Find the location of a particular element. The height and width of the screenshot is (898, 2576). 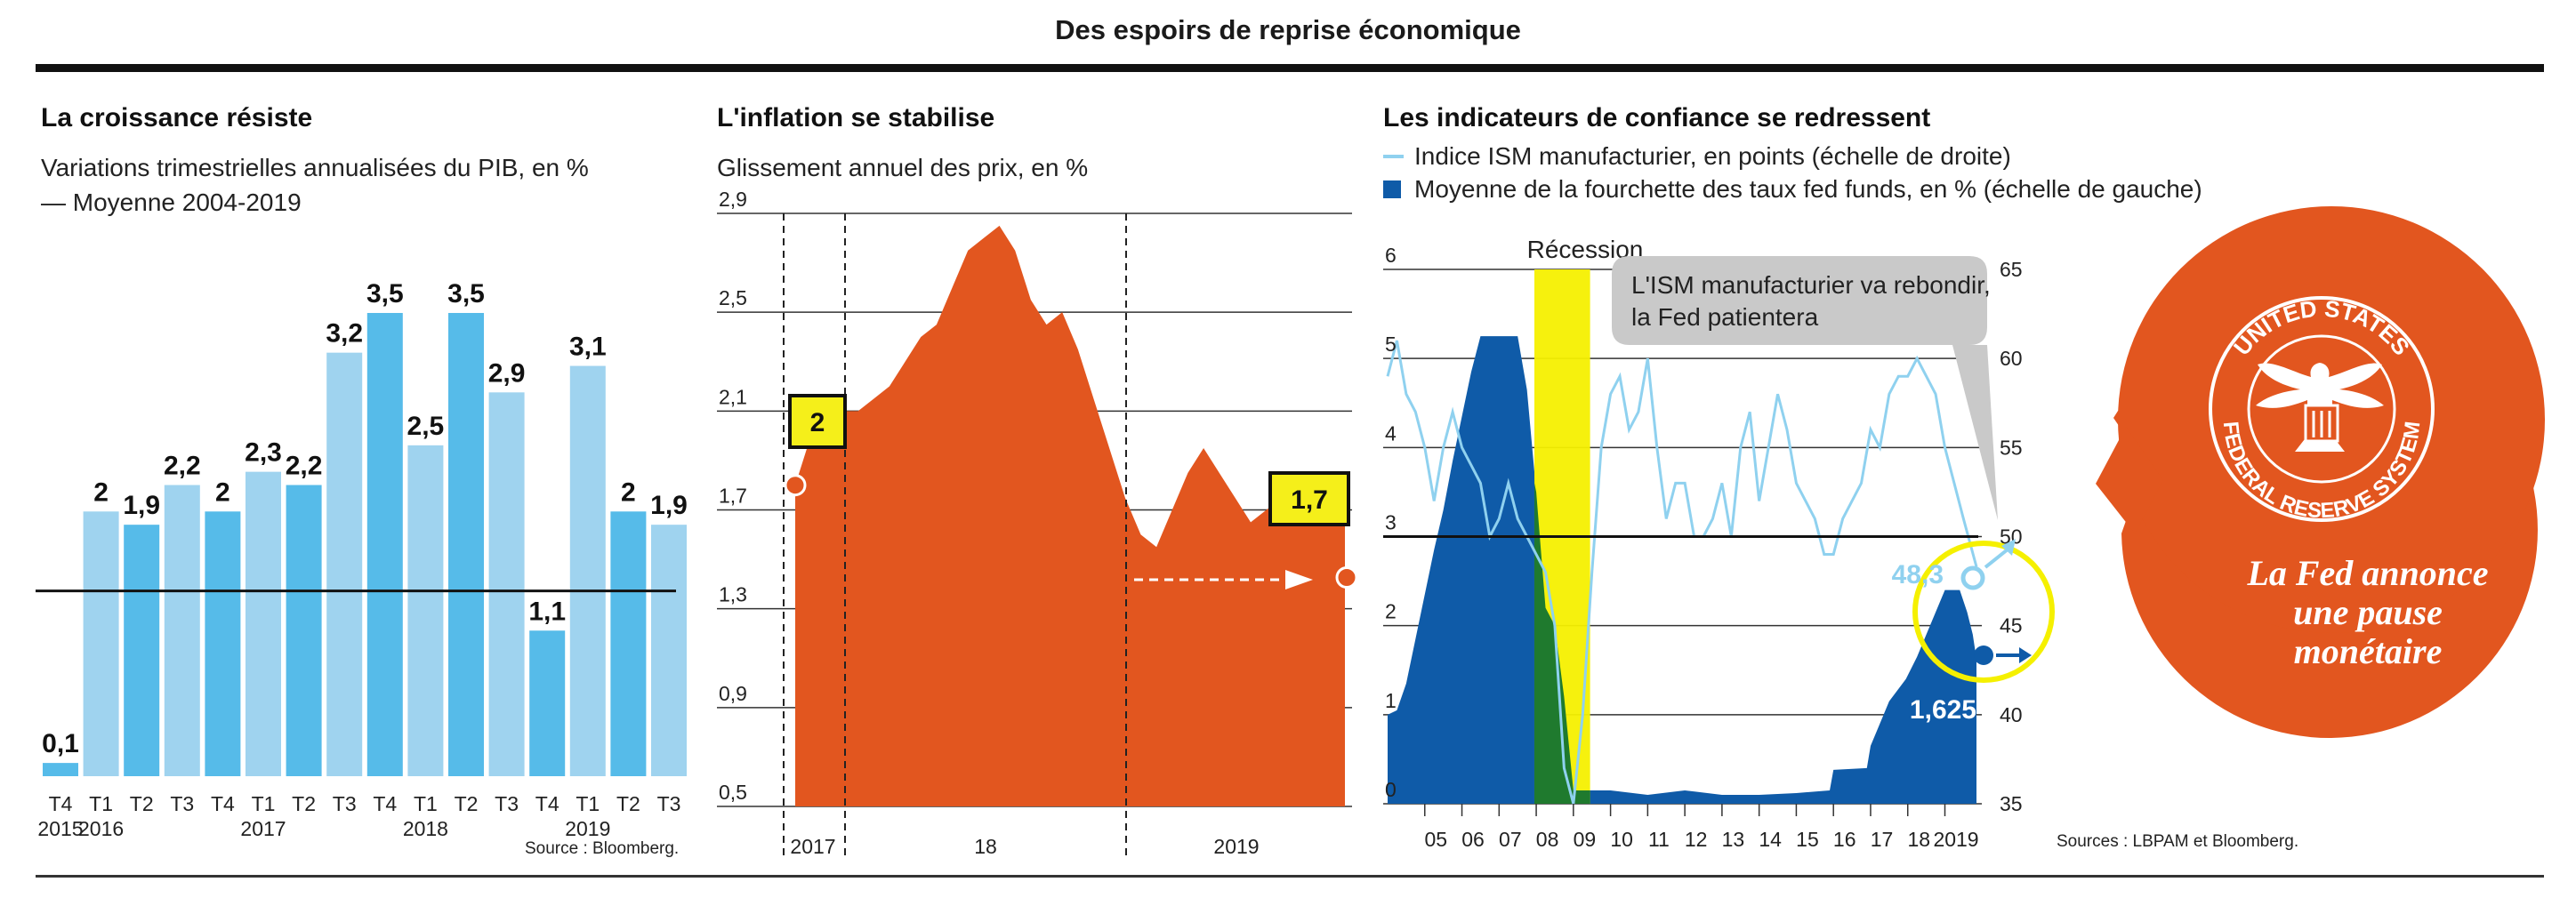

confidence-x-label: 10 is located at coordinates (1621, 839).